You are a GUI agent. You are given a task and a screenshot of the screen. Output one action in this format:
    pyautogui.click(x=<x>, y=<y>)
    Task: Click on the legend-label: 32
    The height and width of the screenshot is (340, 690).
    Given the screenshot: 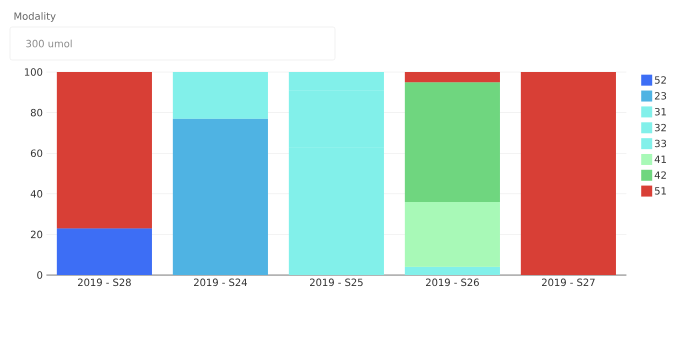 What is the action you would take?
    pyautogui.click(x=660, y=128)
    